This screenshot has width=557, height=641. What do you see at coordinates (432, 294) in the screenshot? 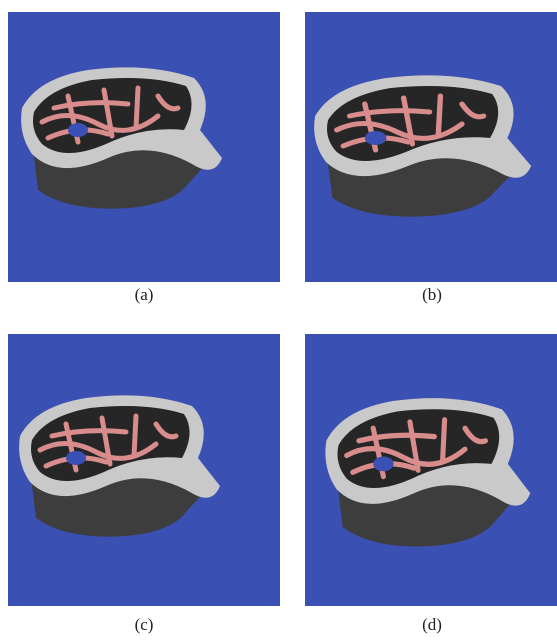
I see `panel-label: (b)` at bounding box center [432, 294].